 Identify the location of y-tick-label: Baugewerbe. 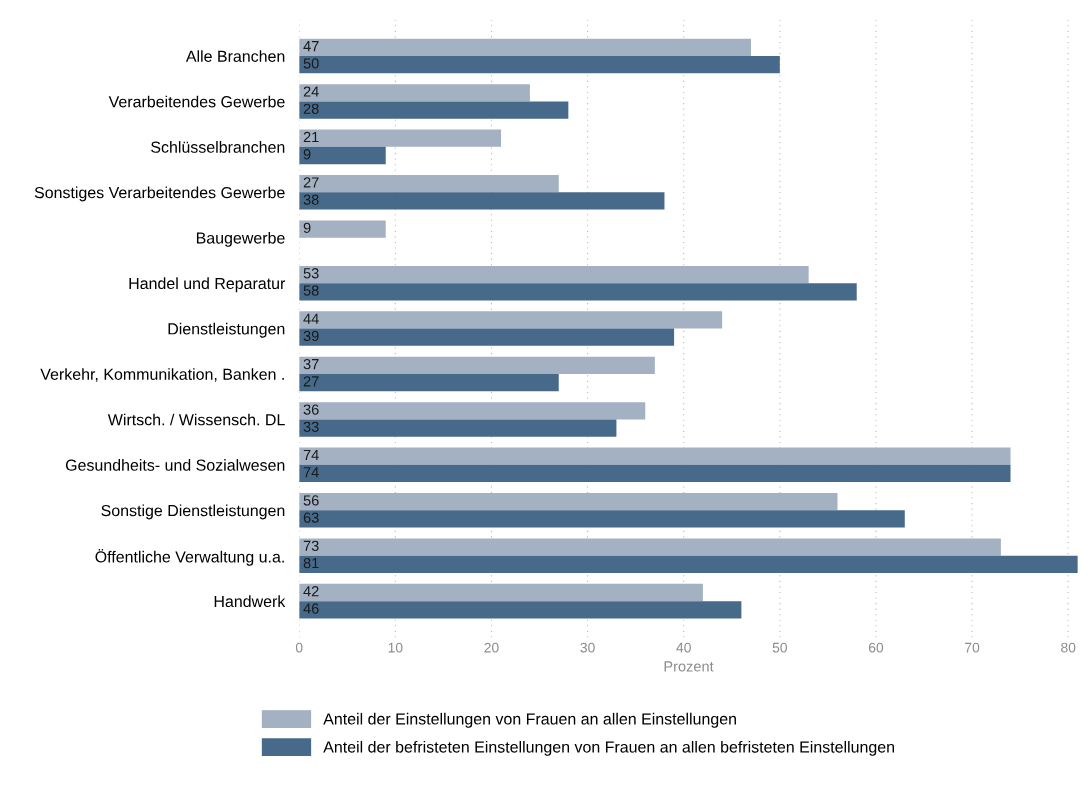
(240, 239).